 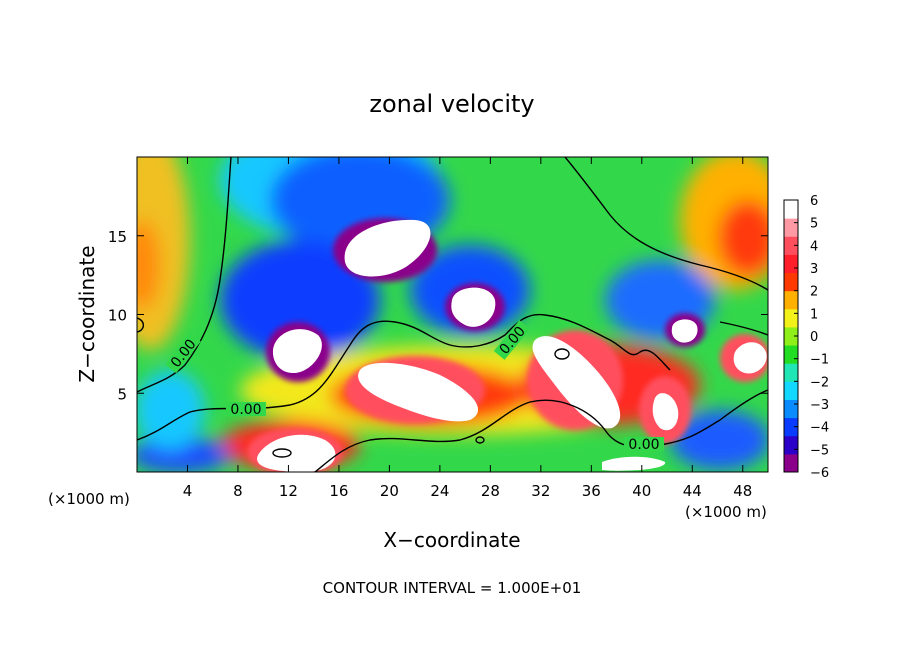 I want to click on colorbar-label: 0, so click(x=814, y=337).